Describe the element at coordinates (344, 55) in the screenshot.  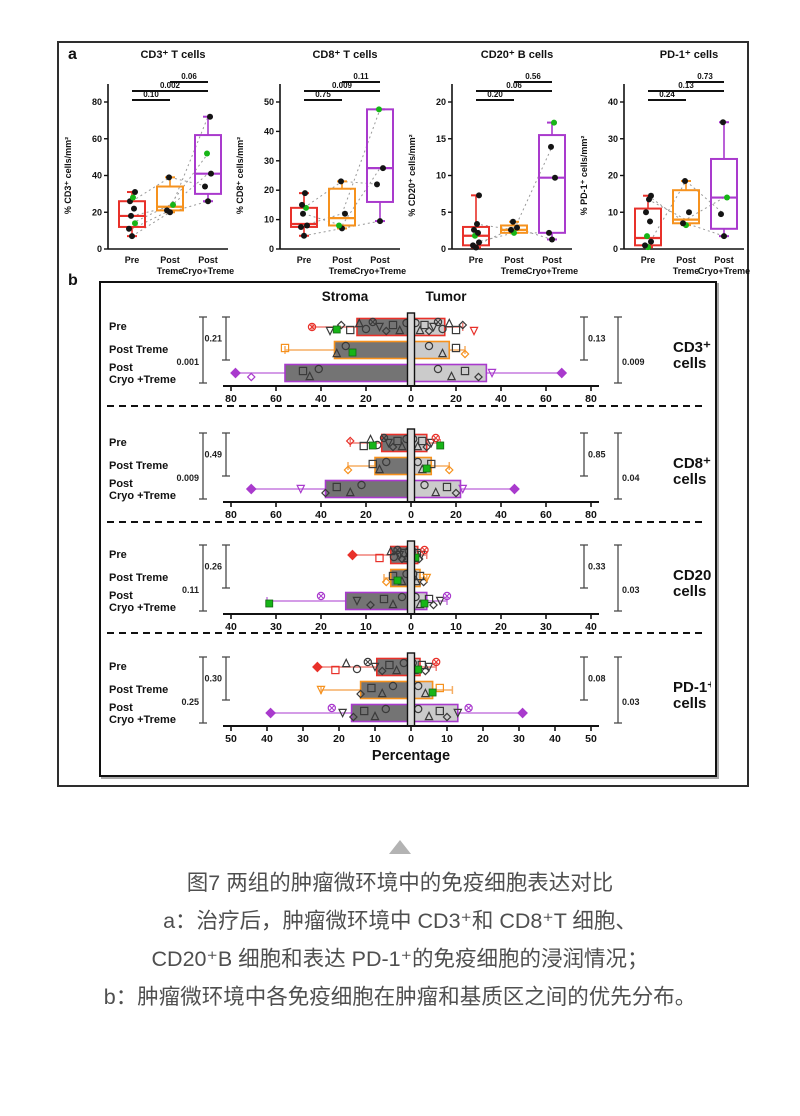
I see `svg-text: CD8⁺ T cells` at that location.